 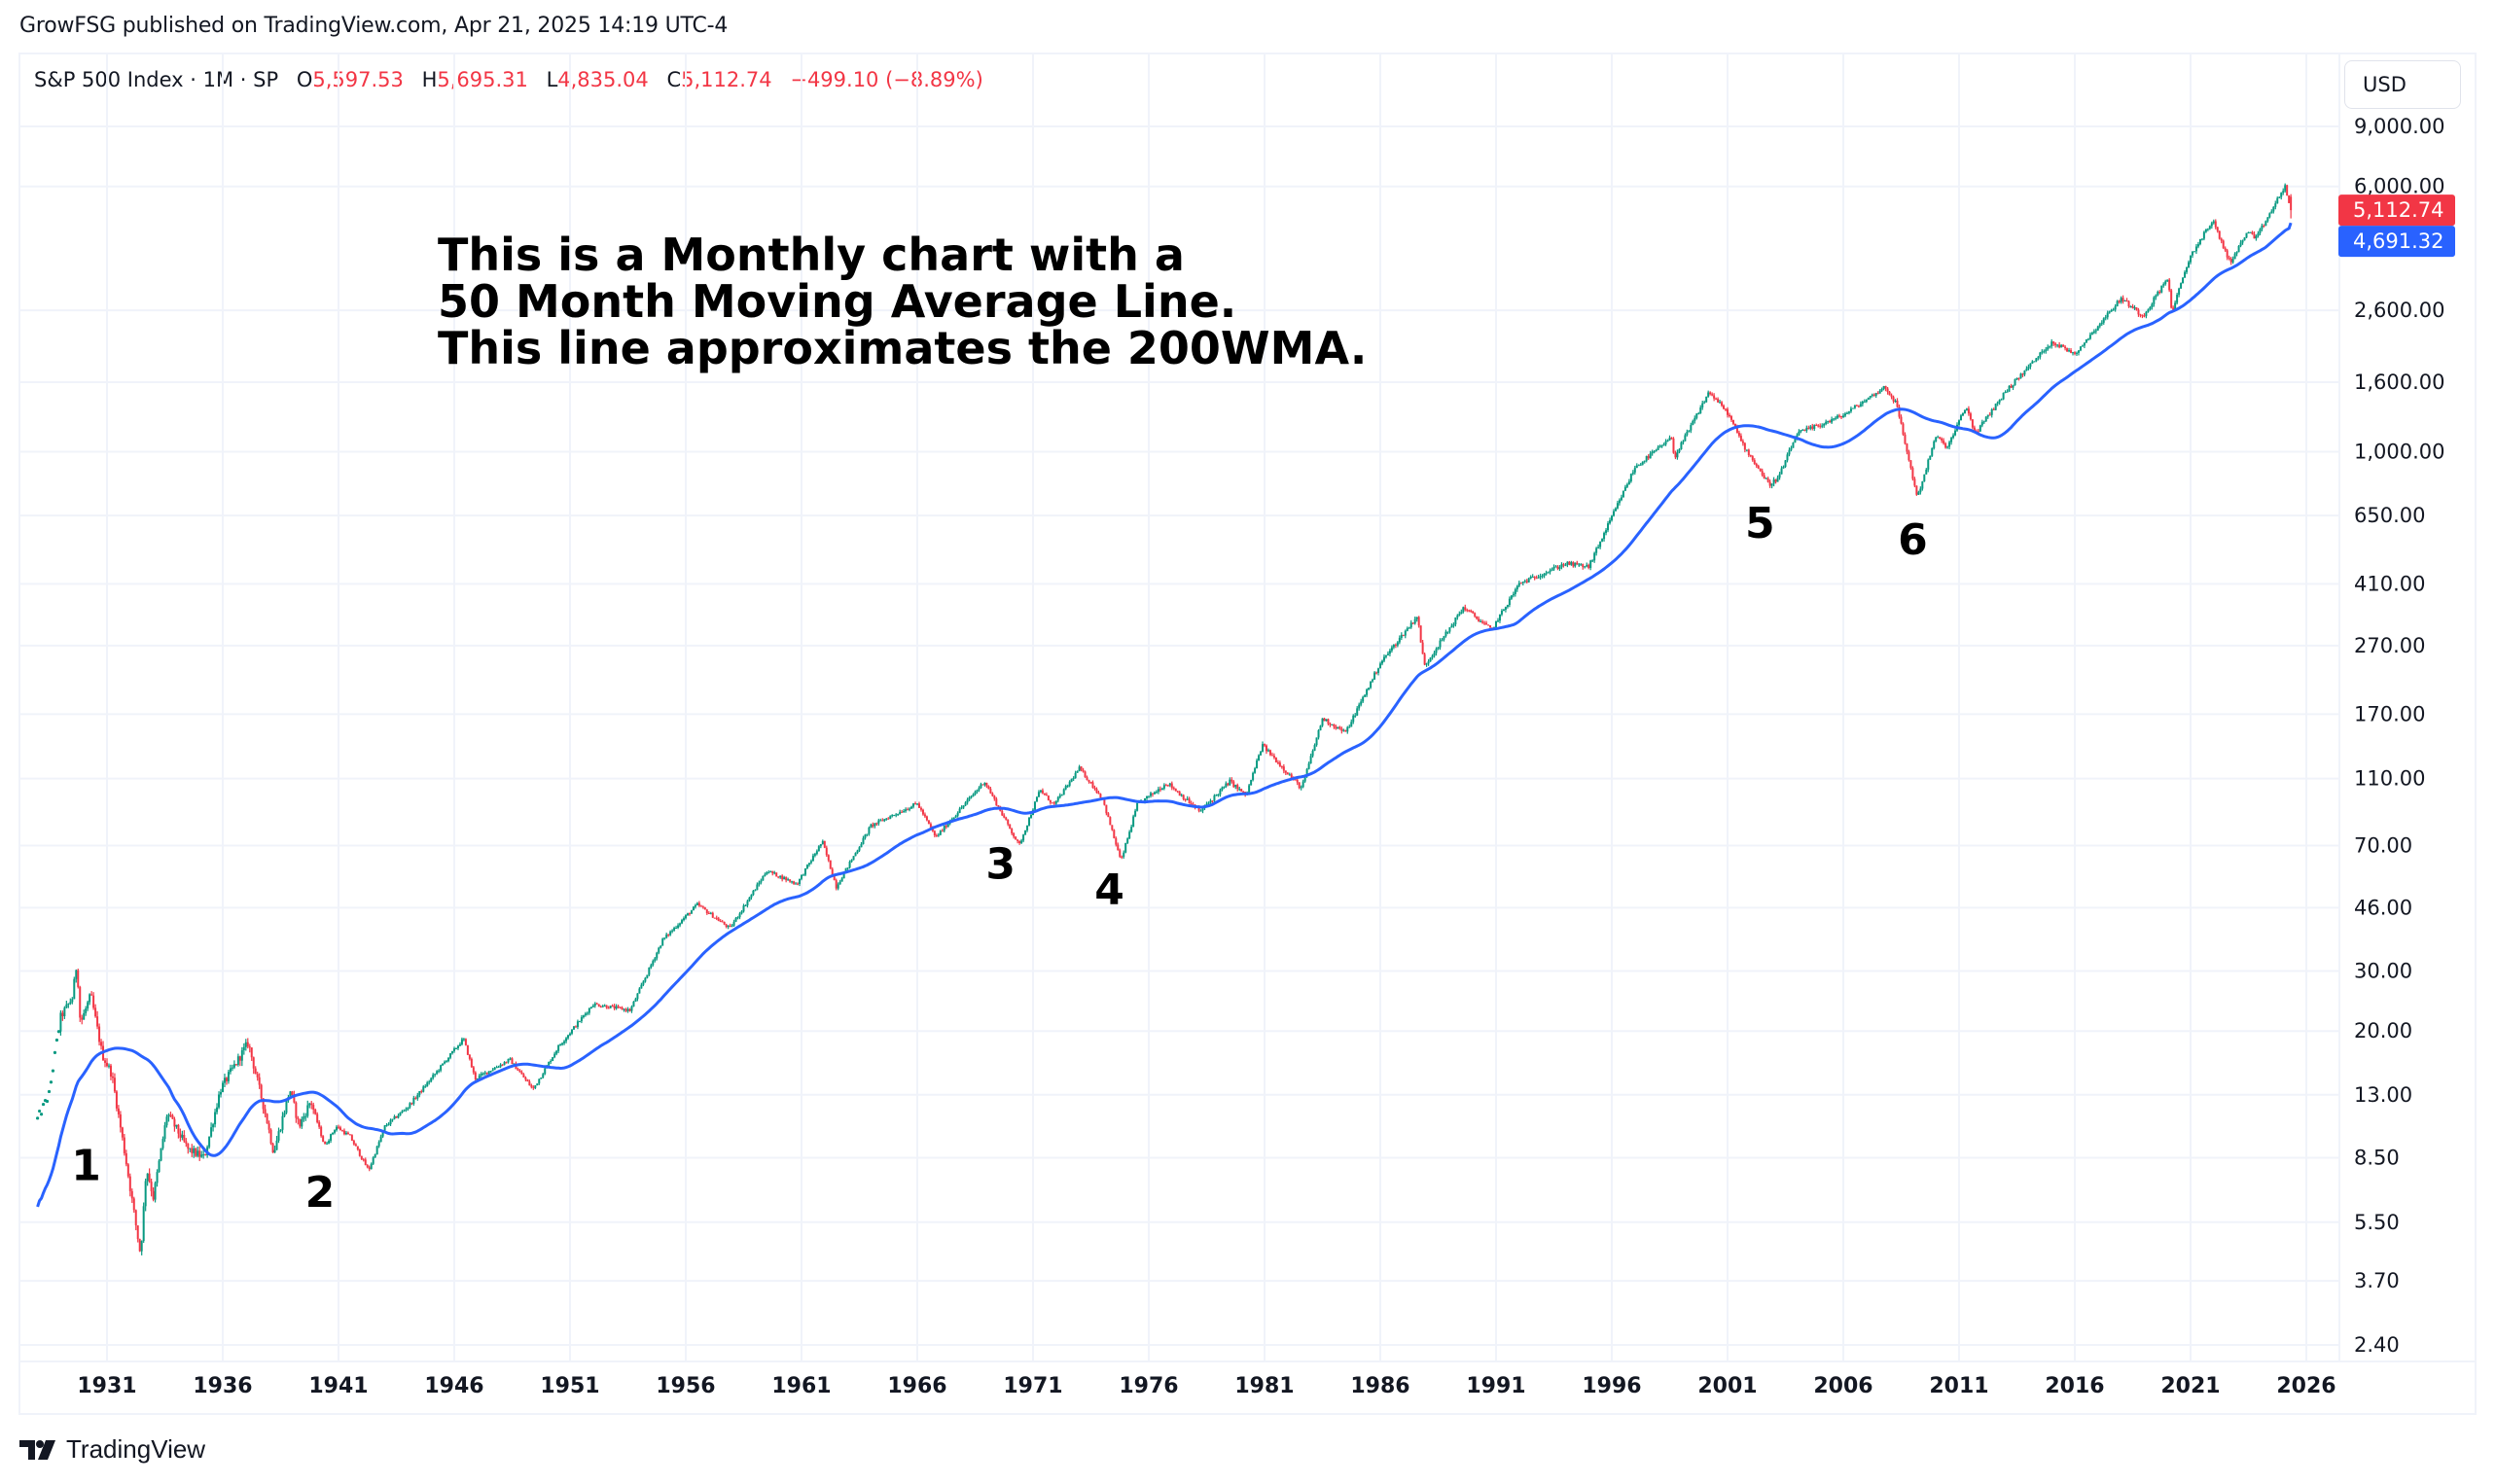 What do you see at coordinates (156, 80) in the screenshot?
I see `symbol-label: S&P 500 Index · 1M · SP` at bounding box center [156, 80].